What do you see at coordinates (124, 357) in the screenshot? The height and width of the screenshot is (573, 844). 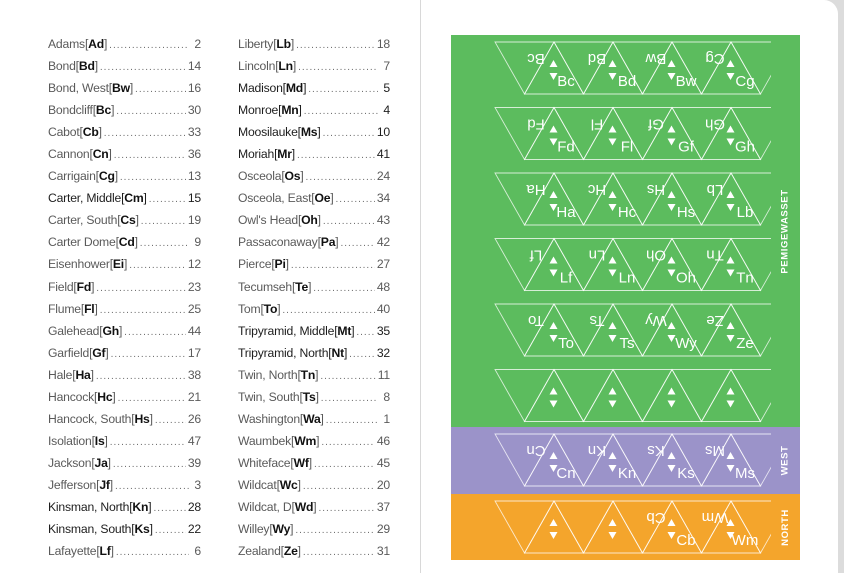 I see `index-entry: Garfield [Gf] 17` at bounding box center [124, 357].